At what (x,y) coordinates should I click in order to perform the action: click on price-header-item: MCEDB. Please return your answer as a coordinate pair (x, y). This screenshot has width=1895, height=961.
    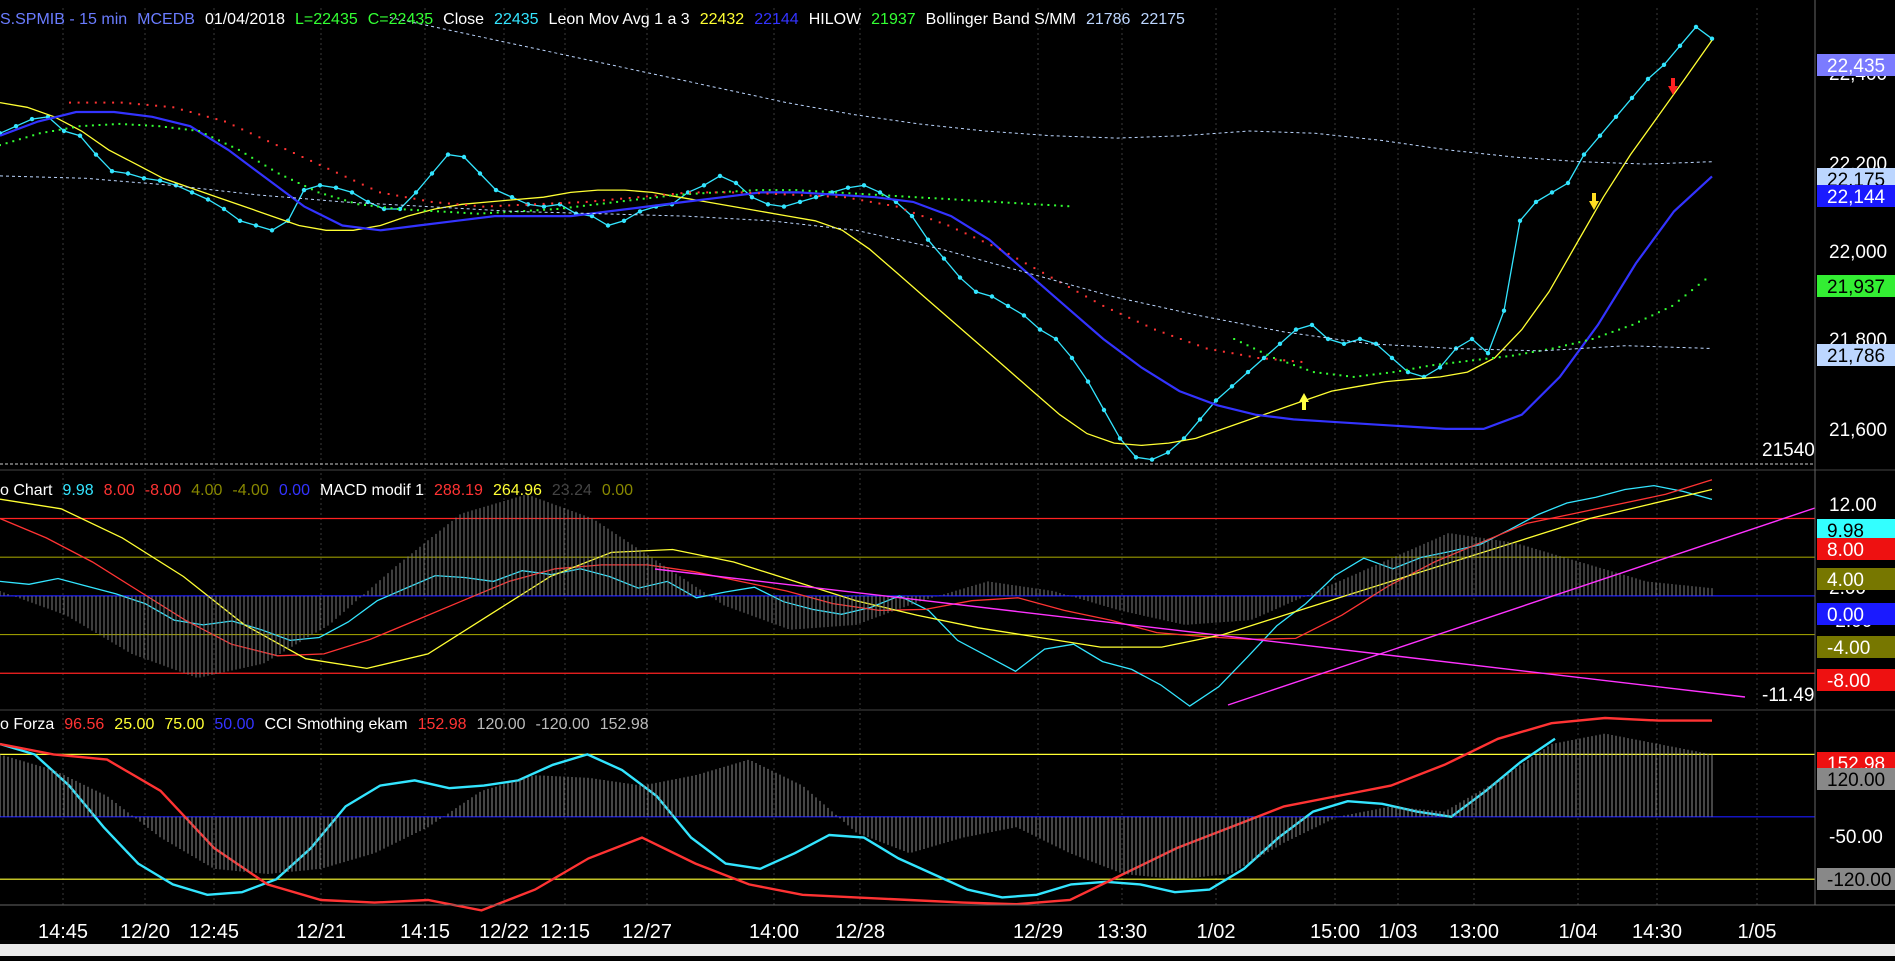
    Looking at the image, I should click on (166, 19).